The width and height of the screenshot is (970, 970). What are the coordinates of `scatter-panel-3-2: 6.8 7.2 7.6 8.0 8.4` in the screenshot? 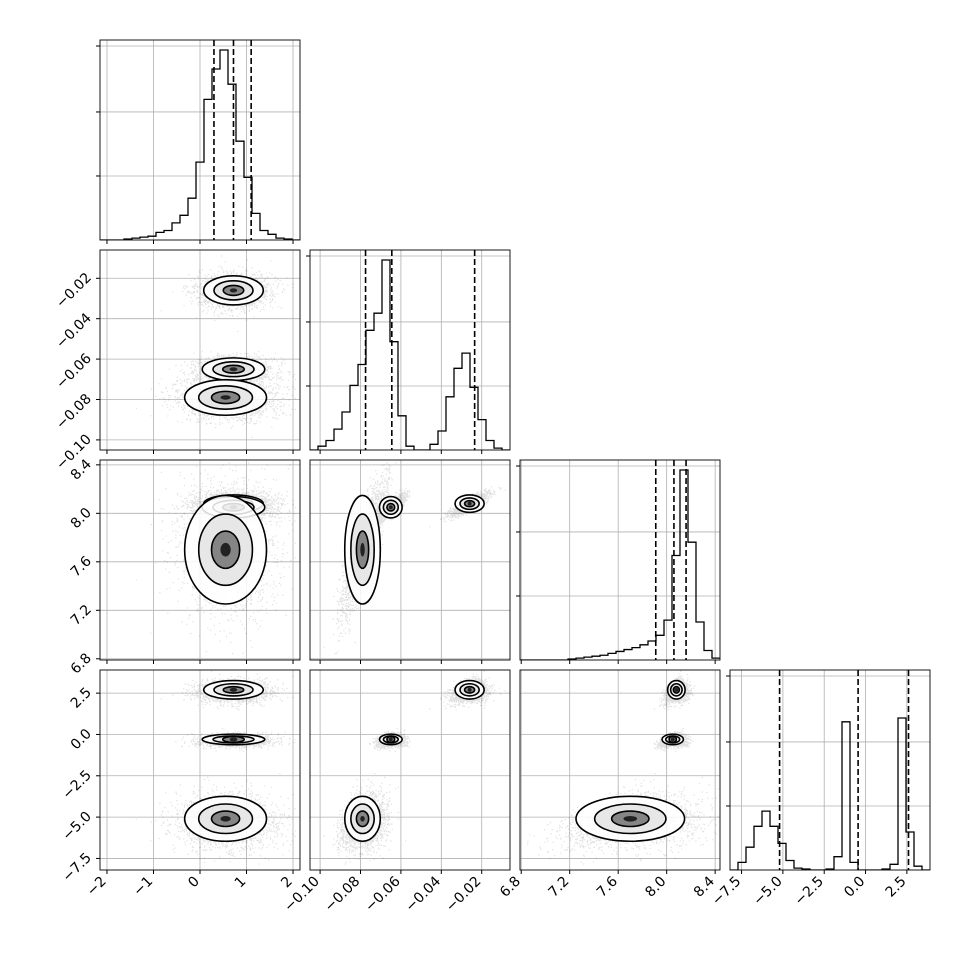 It's located at (609, 785).